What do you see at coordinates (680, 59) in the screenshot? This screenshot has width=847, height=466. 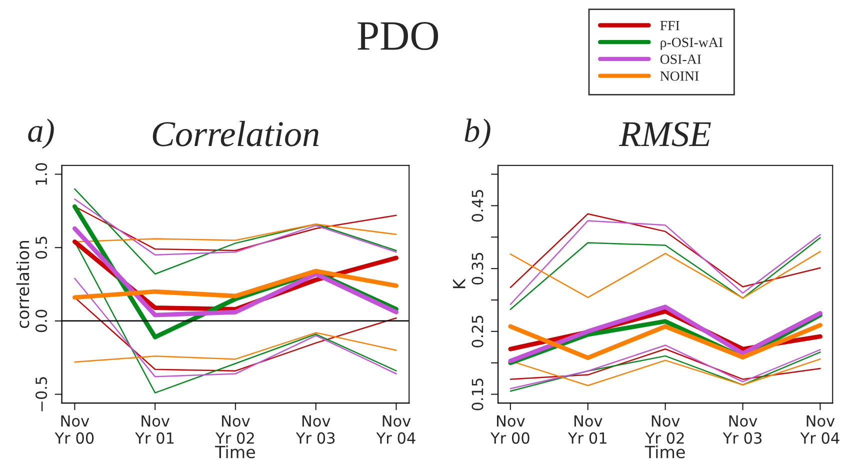 I see `legend-label: OSI-AI` at bounding box center [680, 59].